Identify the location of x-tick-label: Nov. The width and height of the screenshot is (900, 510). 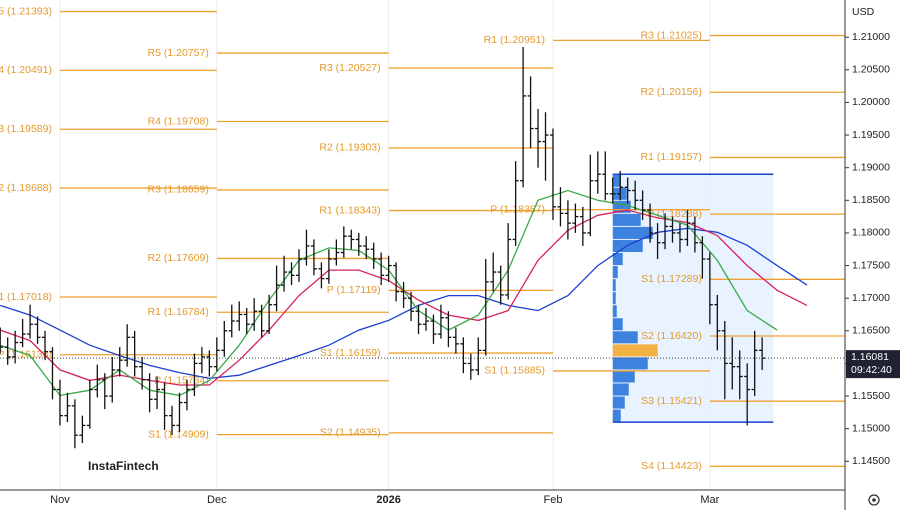
(60, 500).